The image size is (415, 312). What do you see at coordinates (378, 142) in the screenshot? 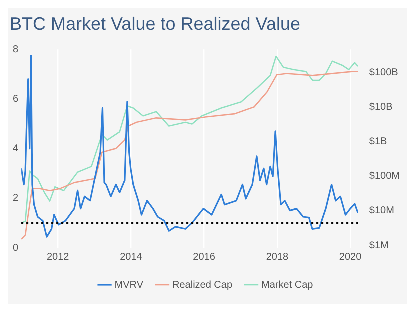
I see `y2-tick-label: $1B` at bounding box center [378, 142].